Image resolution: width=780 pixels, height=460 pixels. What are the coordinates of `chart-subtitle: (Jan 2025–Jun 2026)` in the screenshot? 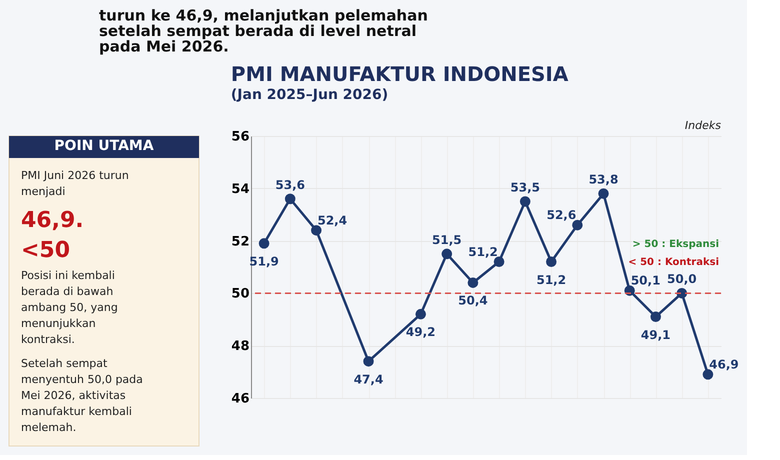 It's located at (309, 95).